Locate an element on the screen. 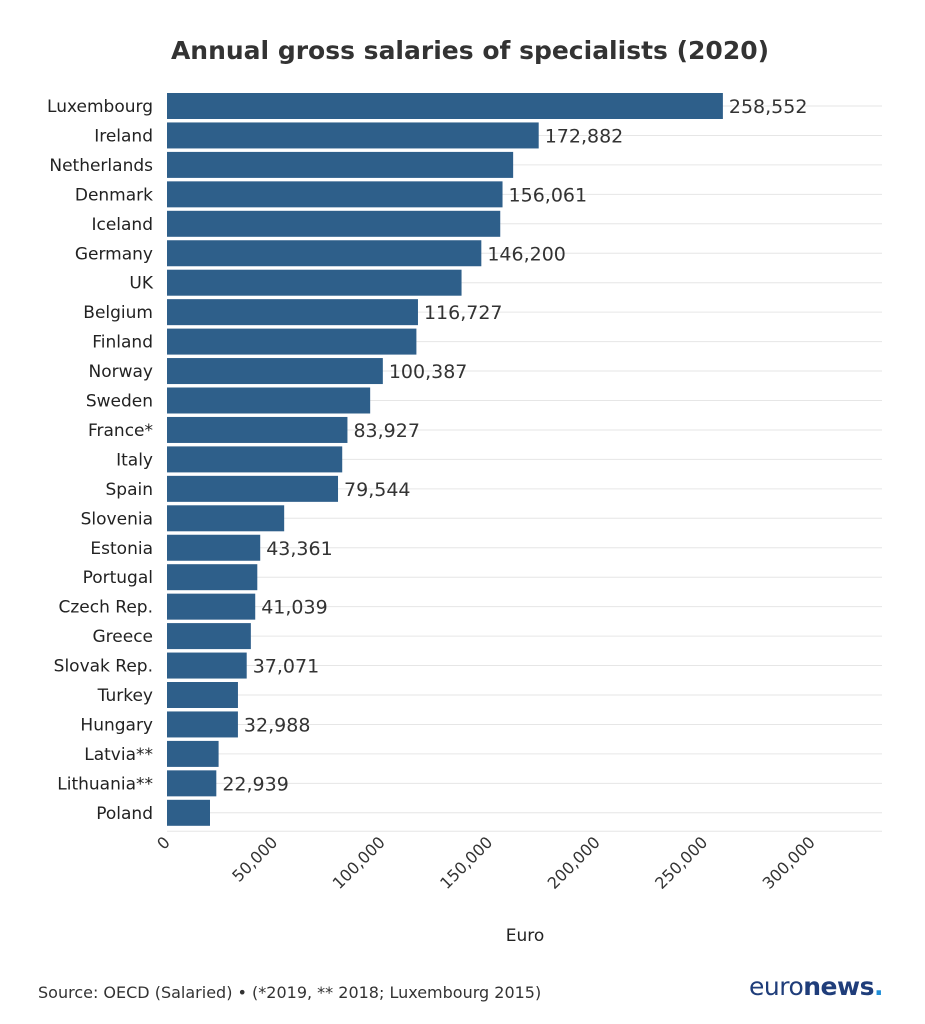 Image resolution: width=925 pixels, height=1024 pixels. data-label: 146,200 is located at coordinates (526, 254).